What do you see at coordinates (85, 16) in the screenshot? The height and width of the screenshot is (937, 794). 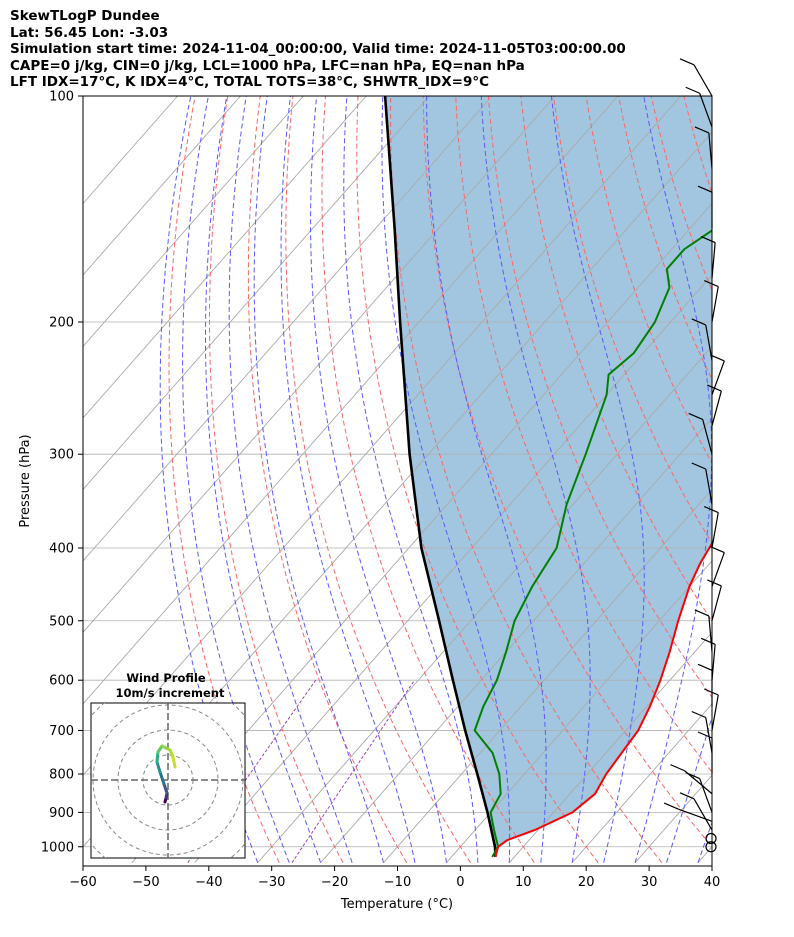 I see `chart-title: SkewTLogP Dundee` at bounding box center [85, 16].